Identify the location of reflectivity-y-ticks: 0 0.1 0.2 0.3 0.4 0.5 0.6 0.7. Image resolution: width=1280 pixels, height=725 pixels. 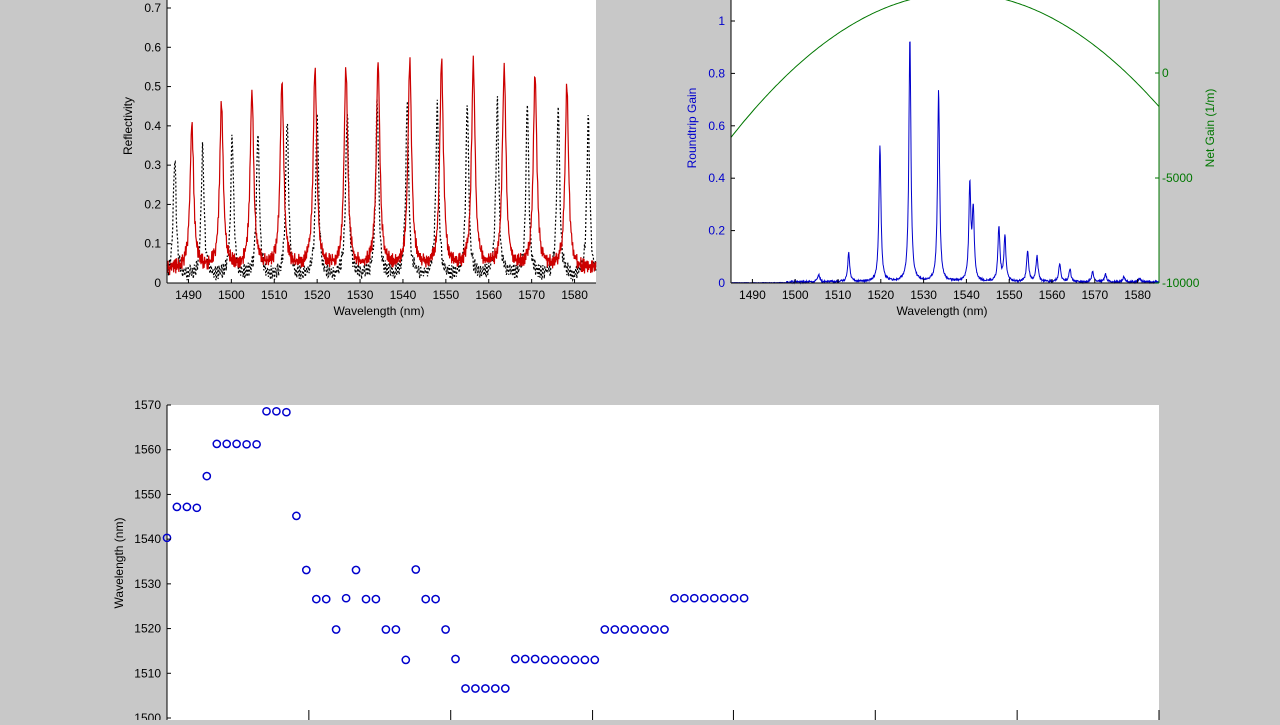
(157, 145).